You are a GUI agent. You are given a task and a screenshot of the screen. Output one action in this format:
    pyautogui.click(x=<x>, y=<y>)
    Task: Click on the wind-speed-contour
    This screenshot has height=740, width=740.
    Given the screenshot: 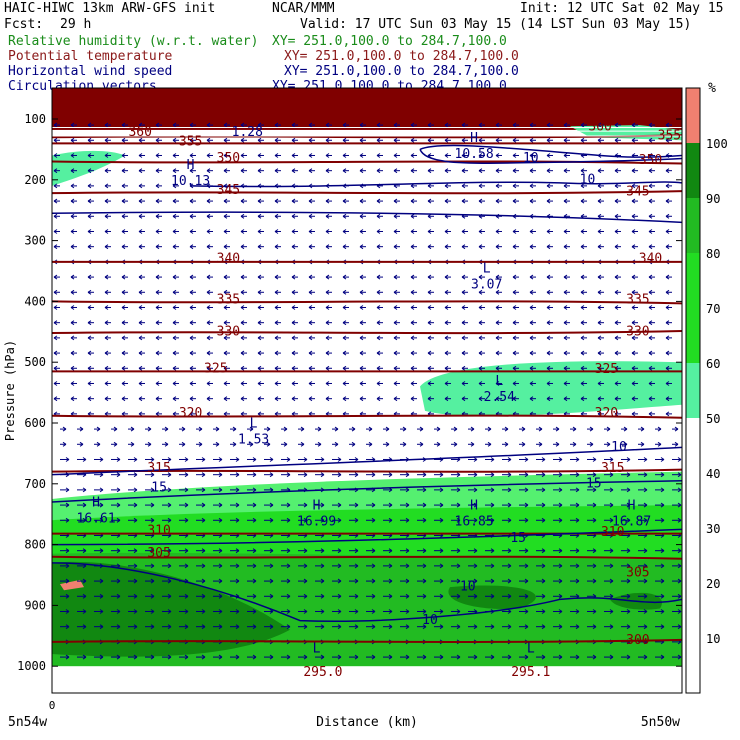 What is the action you would take?
    pyautogui.click(x=367, y=491)
    